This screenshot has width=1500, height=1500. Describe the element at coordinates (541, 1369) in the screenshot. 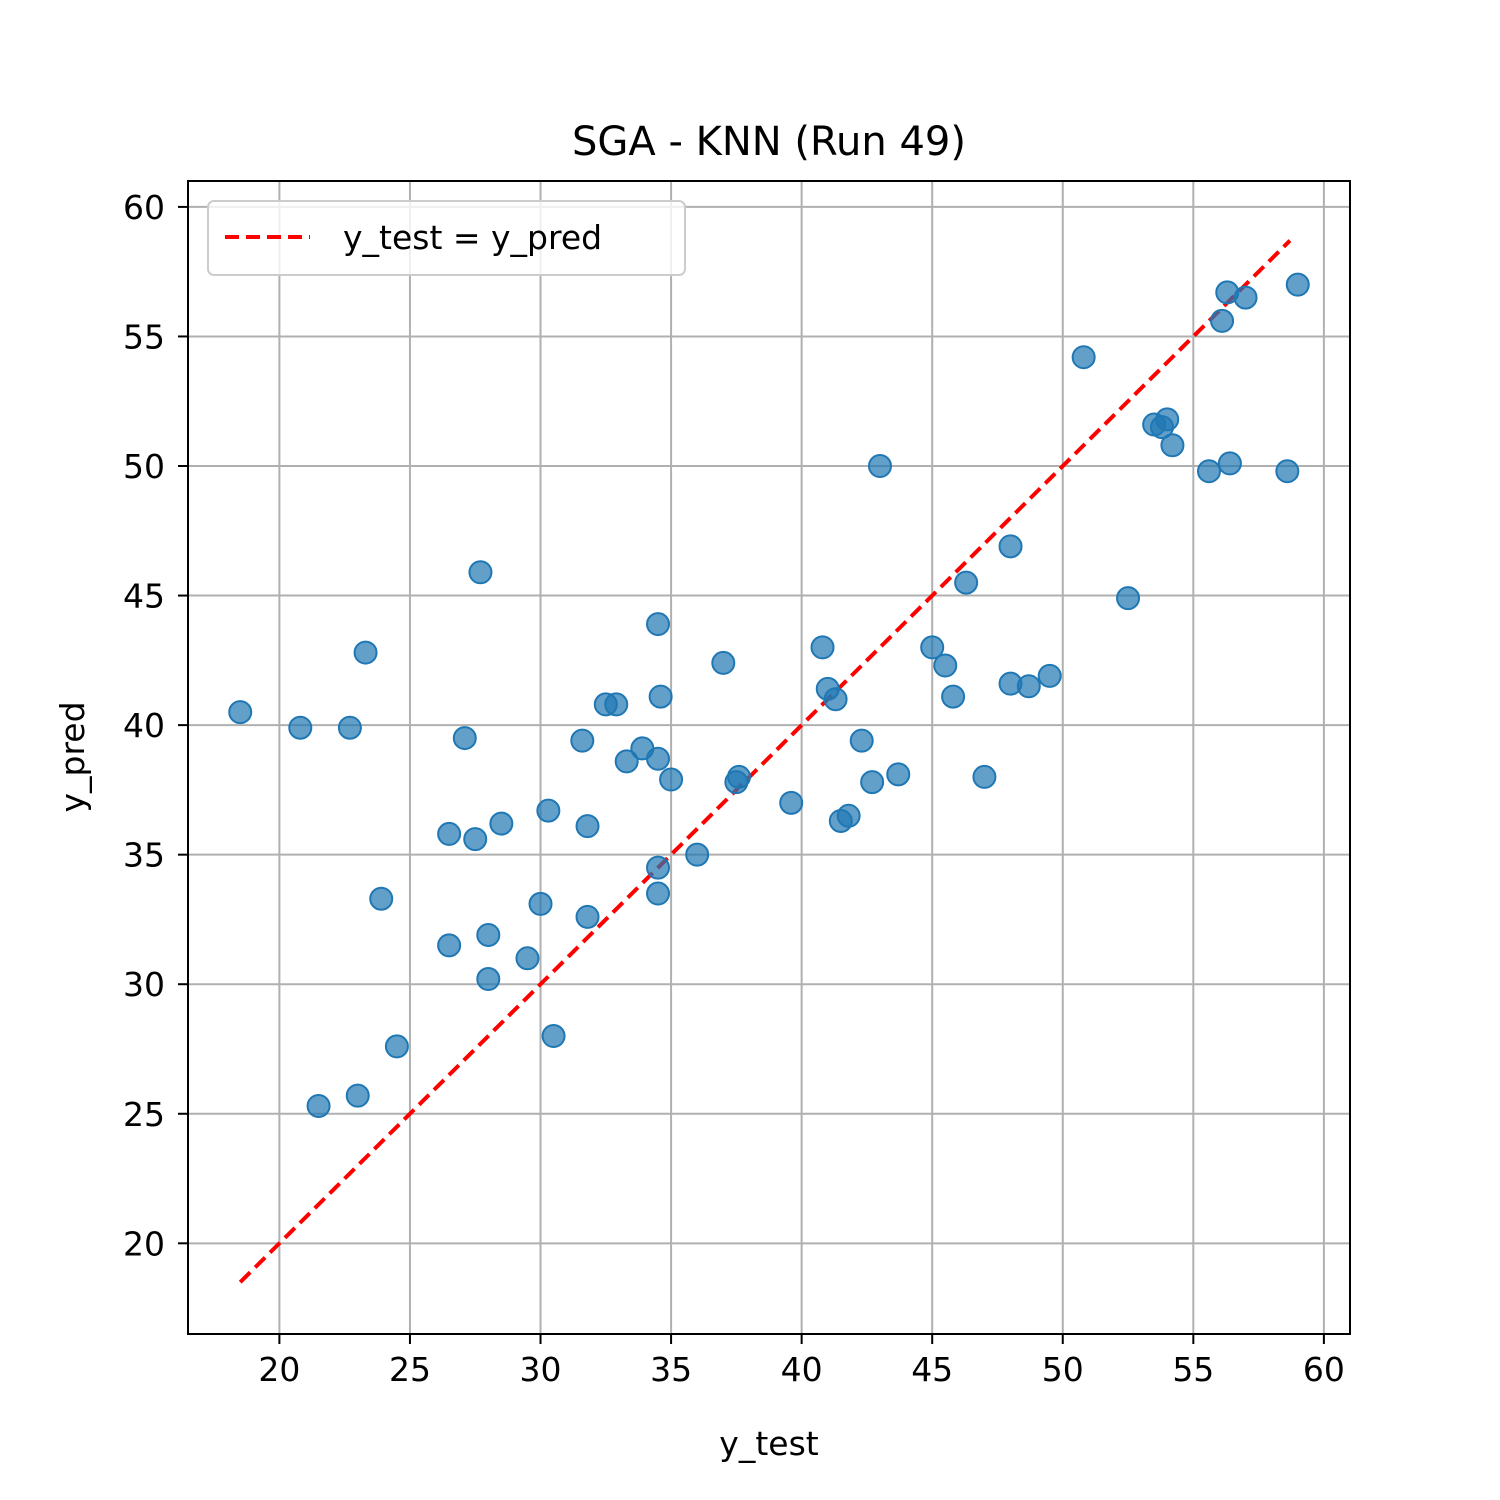

I see `x-tick-label: 30` at that location.